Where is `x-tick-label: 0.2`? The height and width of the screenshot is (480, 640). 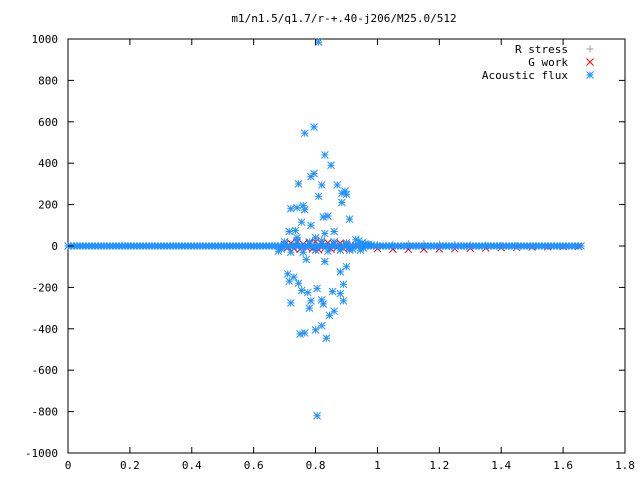 x-tick-label: 0.2 is located at coordinates (130, 465).